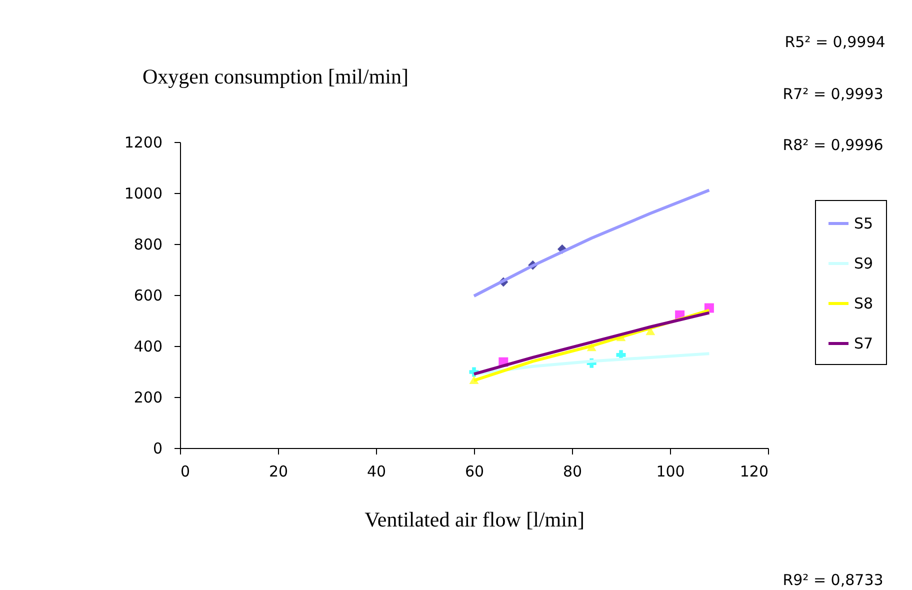 Image resolution: width=912 pixels, height=590 pixels. I want to click on x-tick-label: 120, so click(754, 471).